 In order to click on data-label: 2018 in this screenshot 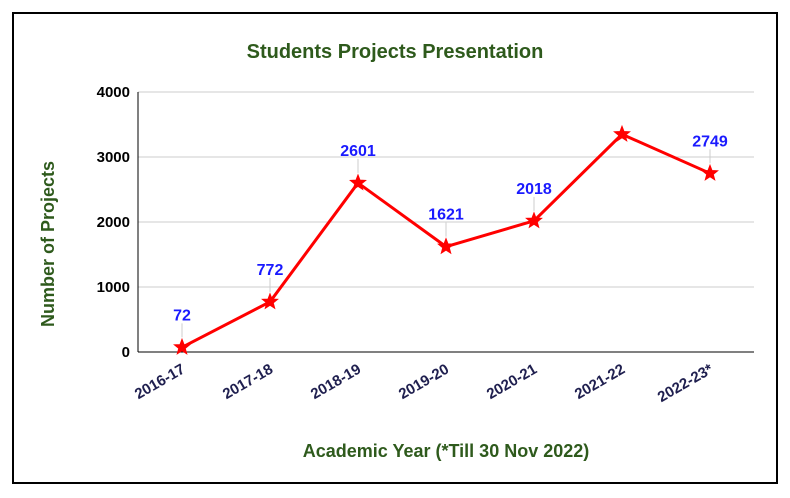, I will do `click(534, 189)`.